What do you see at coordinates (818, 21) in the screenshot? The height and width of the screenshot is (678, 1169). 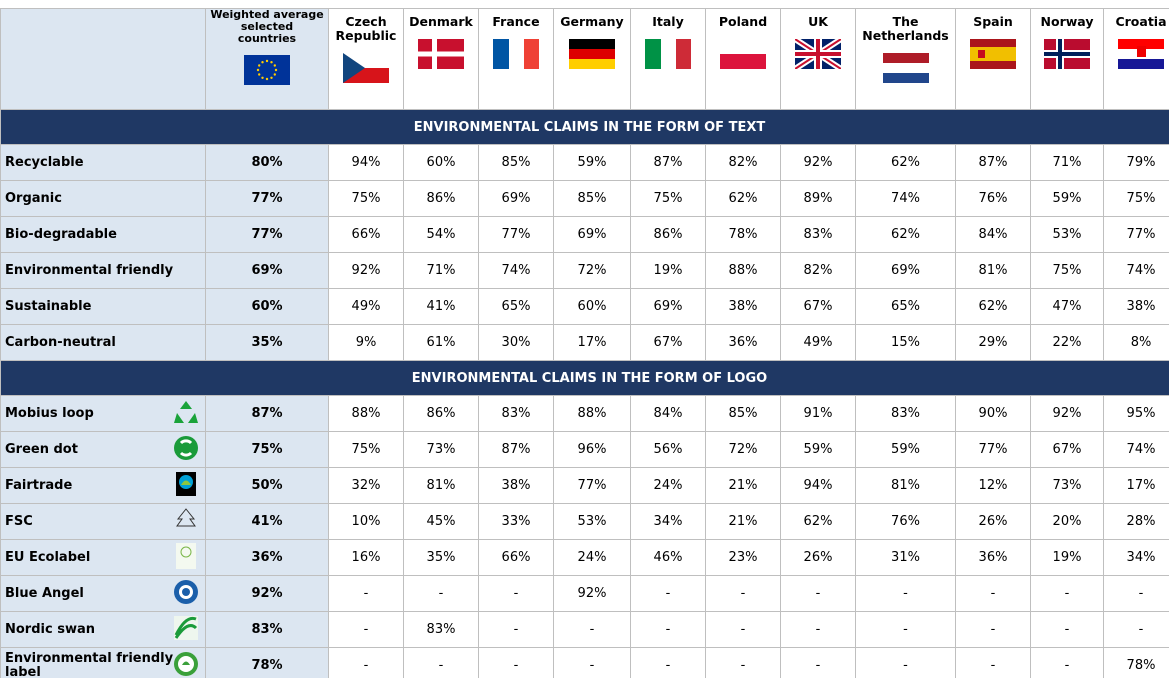 I see `cell-text: UK` at bounding box center [818, 21].